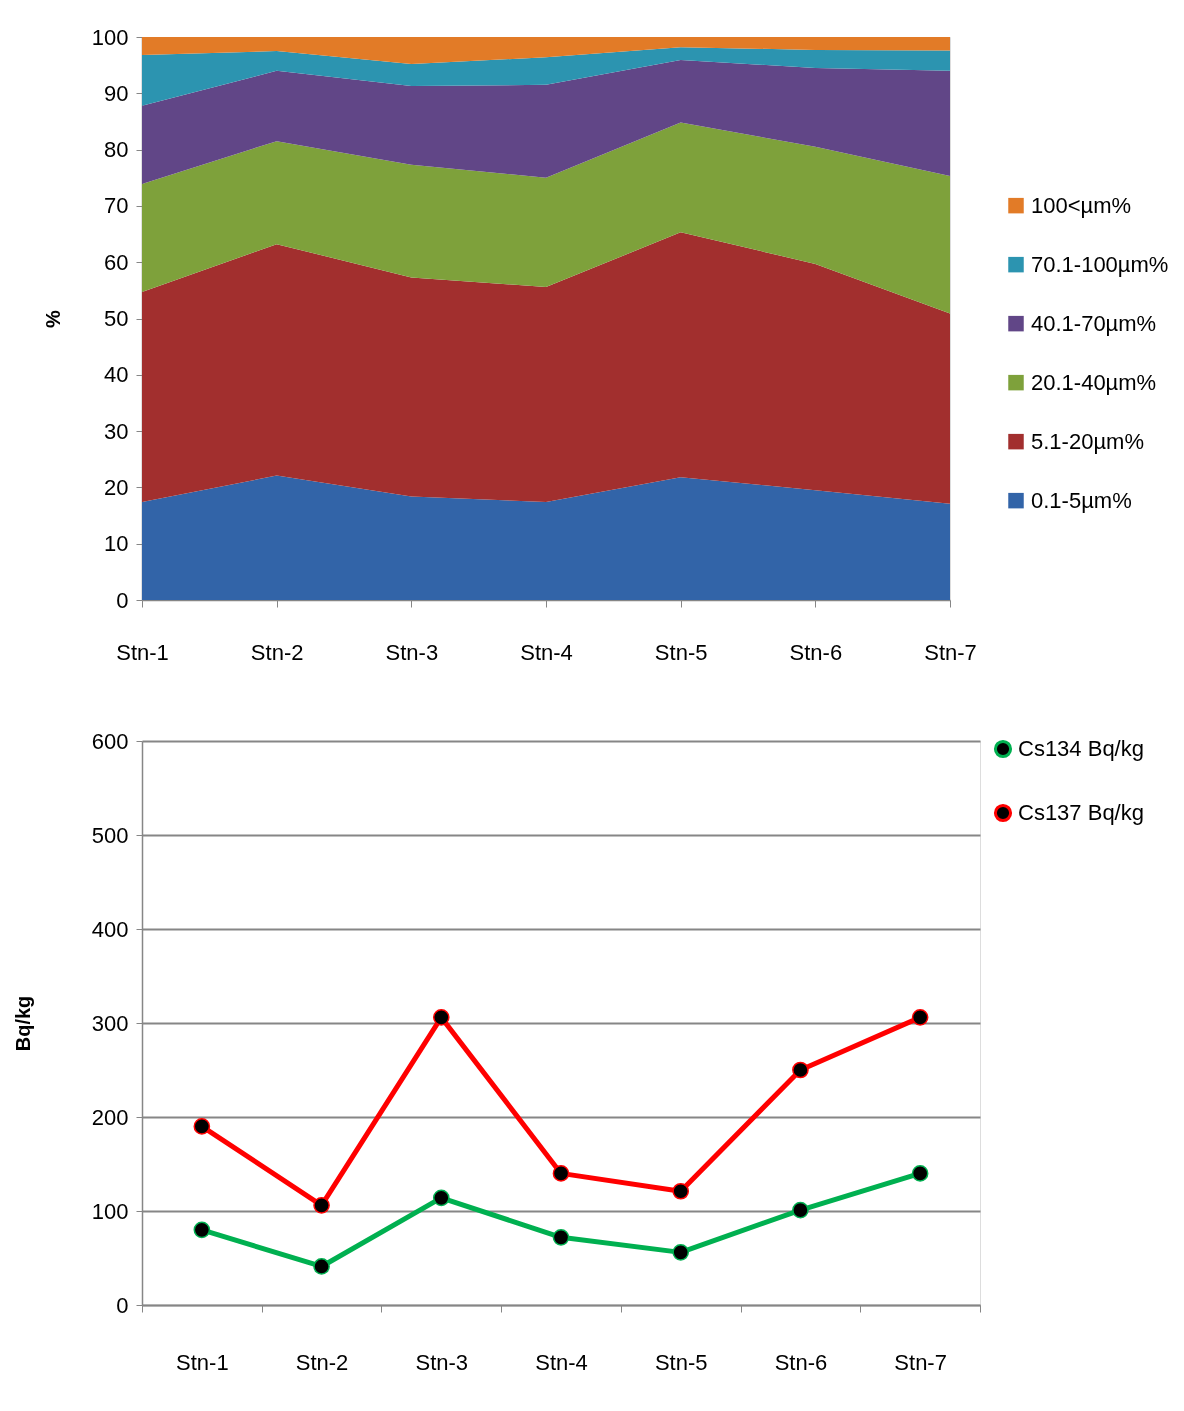  What do you see at coordinates (116, 93) in the screenshot?
I see `y-tick-label: 90` at bounding box center [116, 93].